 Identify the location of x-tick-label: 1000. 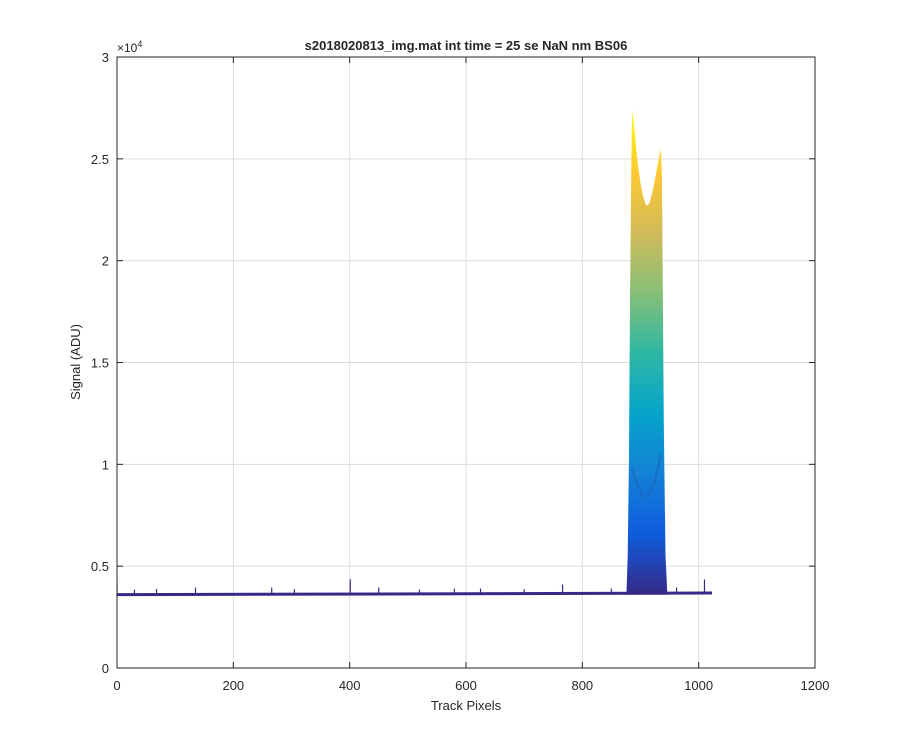
(698, 685).